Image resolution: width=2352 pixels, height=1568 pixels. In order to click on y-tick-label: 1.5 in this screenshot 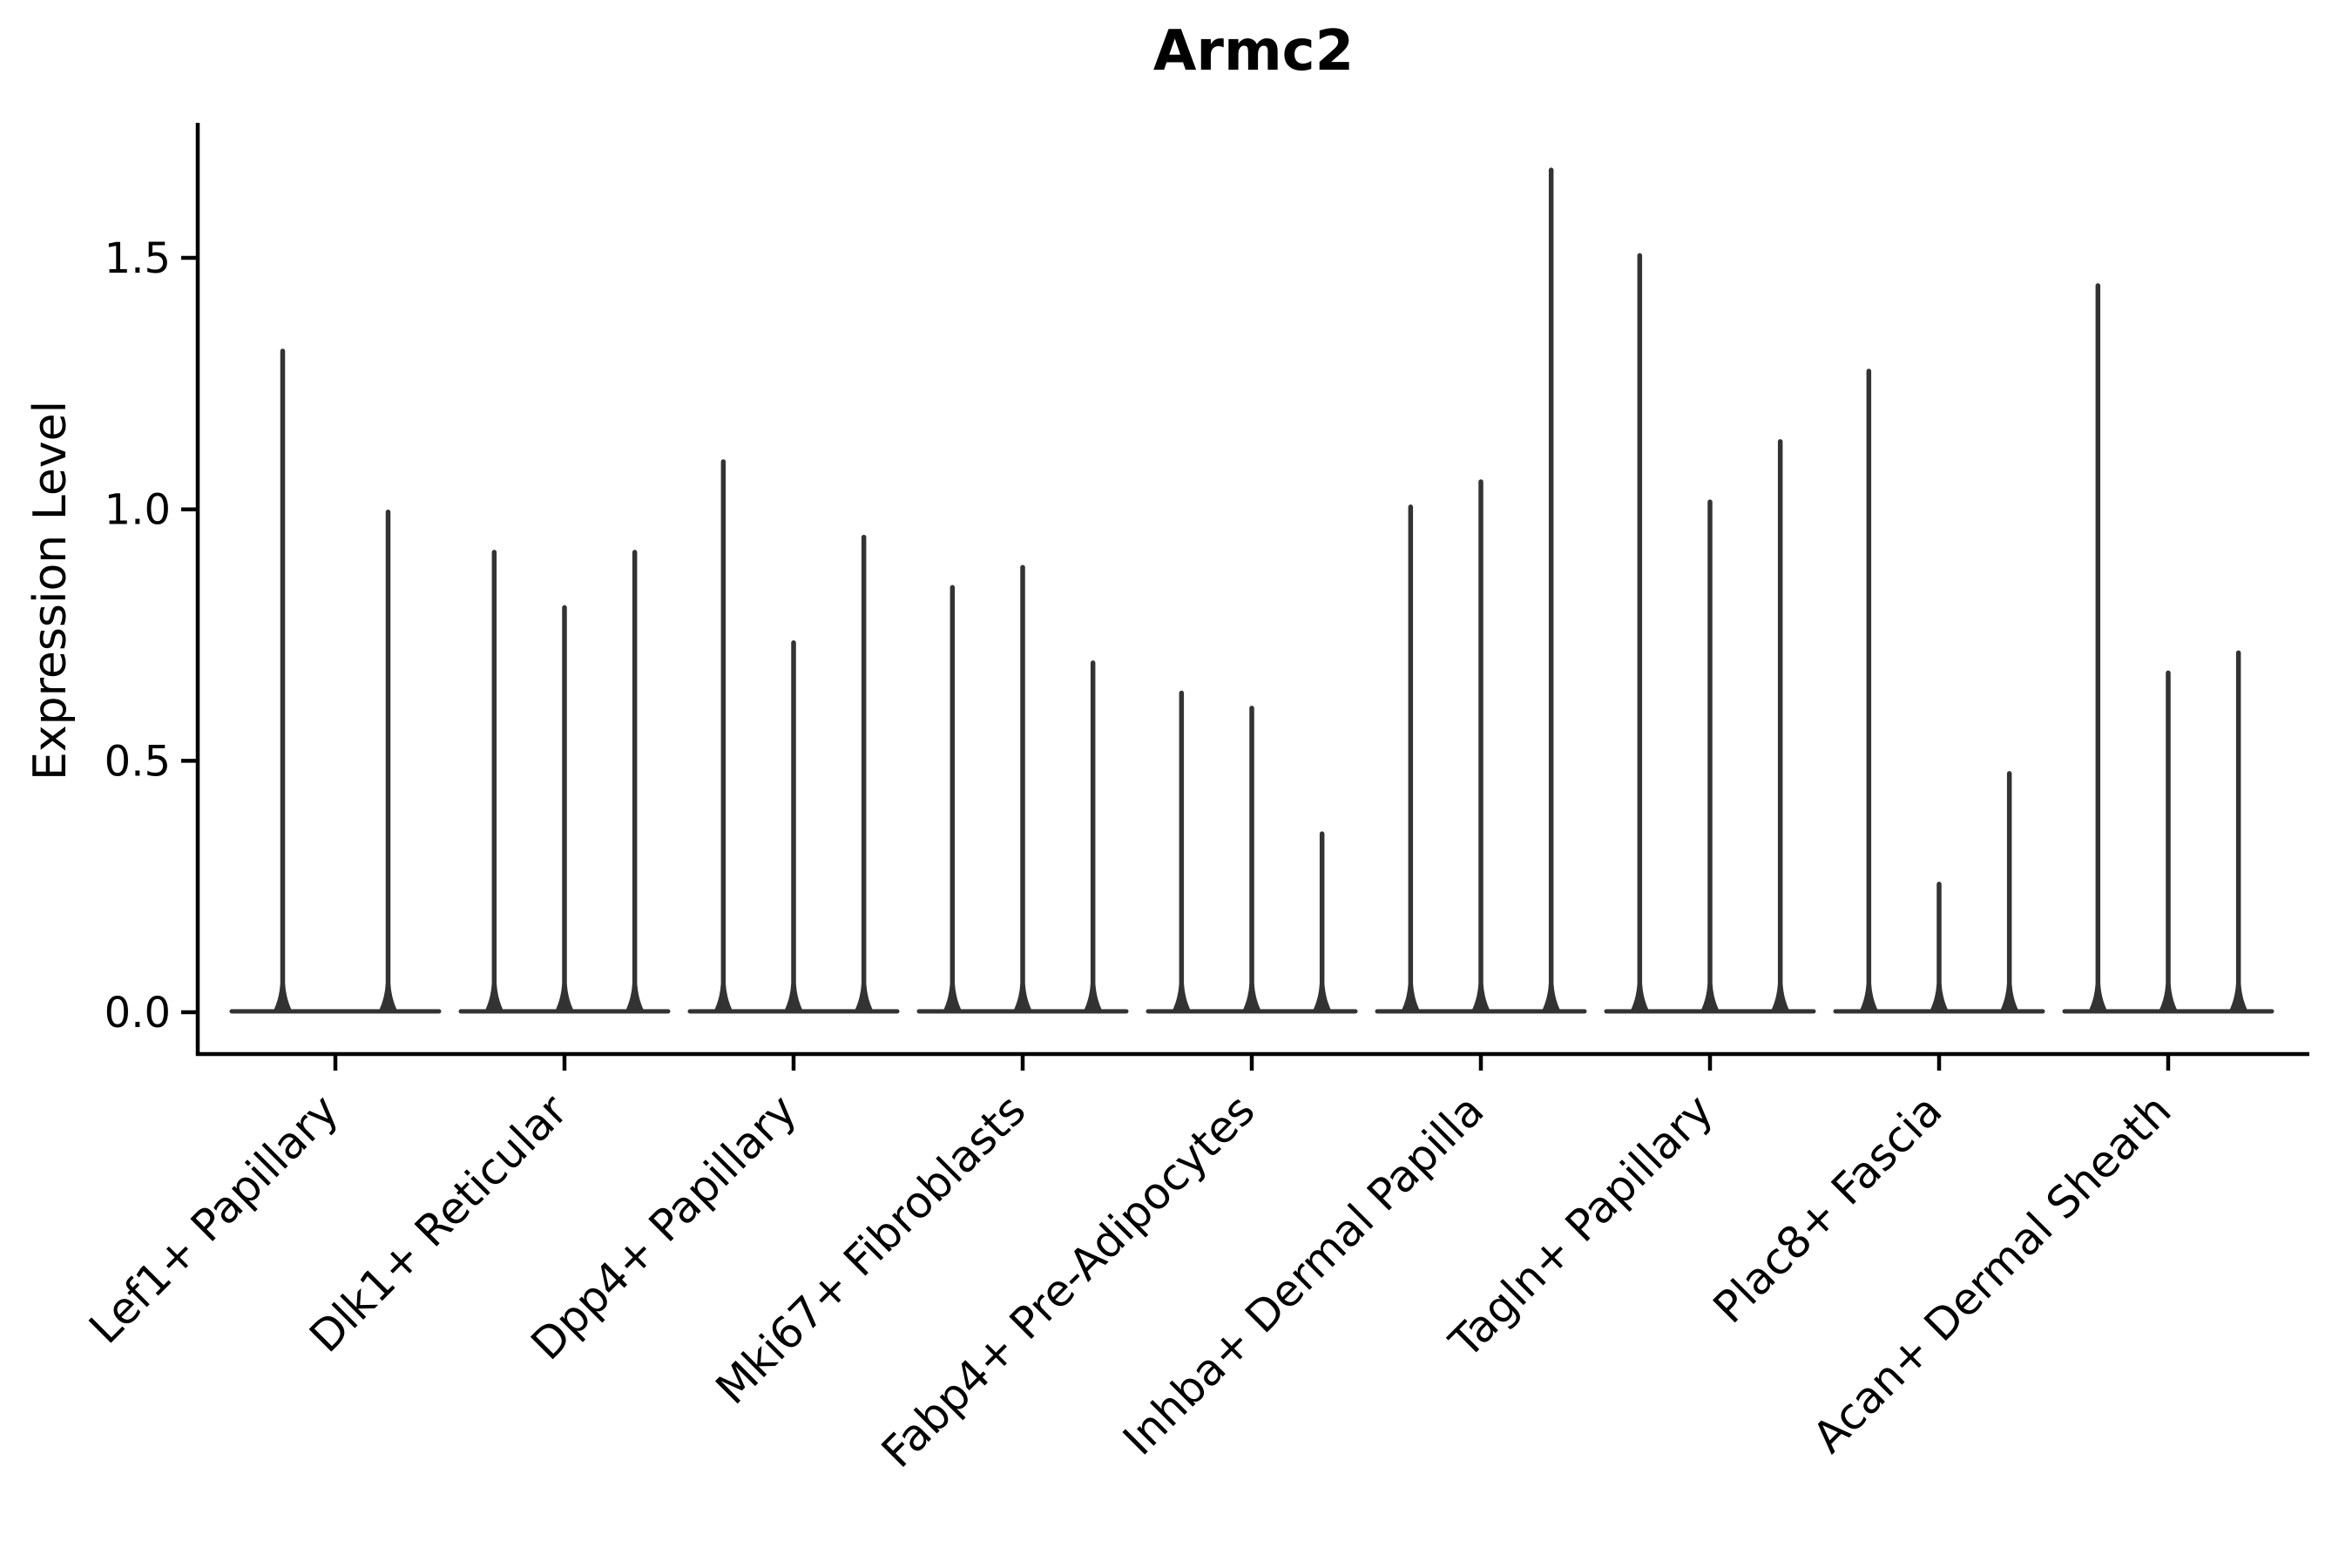, I will do `click(138, 258)`.